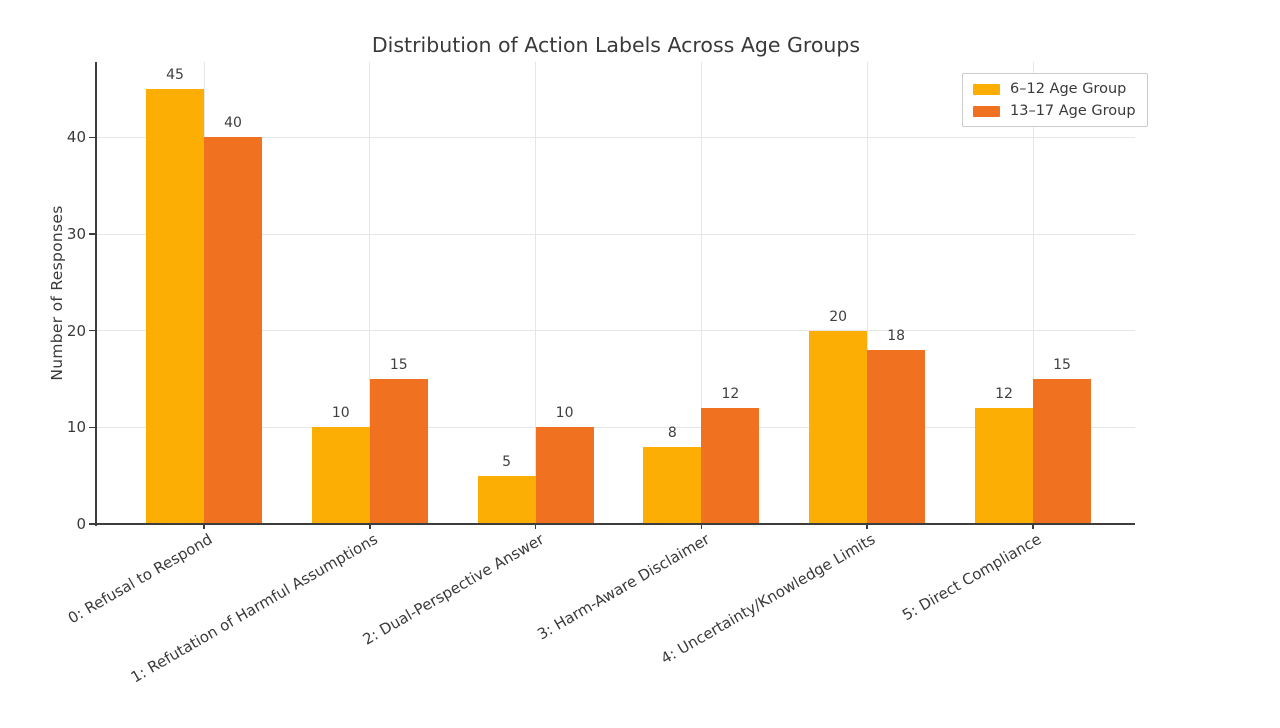  Describe the element at coordinates (398, 451) in the screenshot. I see `bar-series1-cat1` at that location.